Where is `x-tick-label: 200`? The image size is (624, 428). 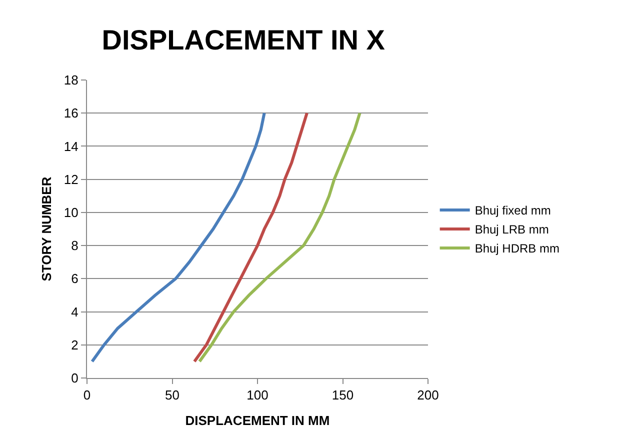 x-tick-label: 200 is located at coordinates (428, 395).